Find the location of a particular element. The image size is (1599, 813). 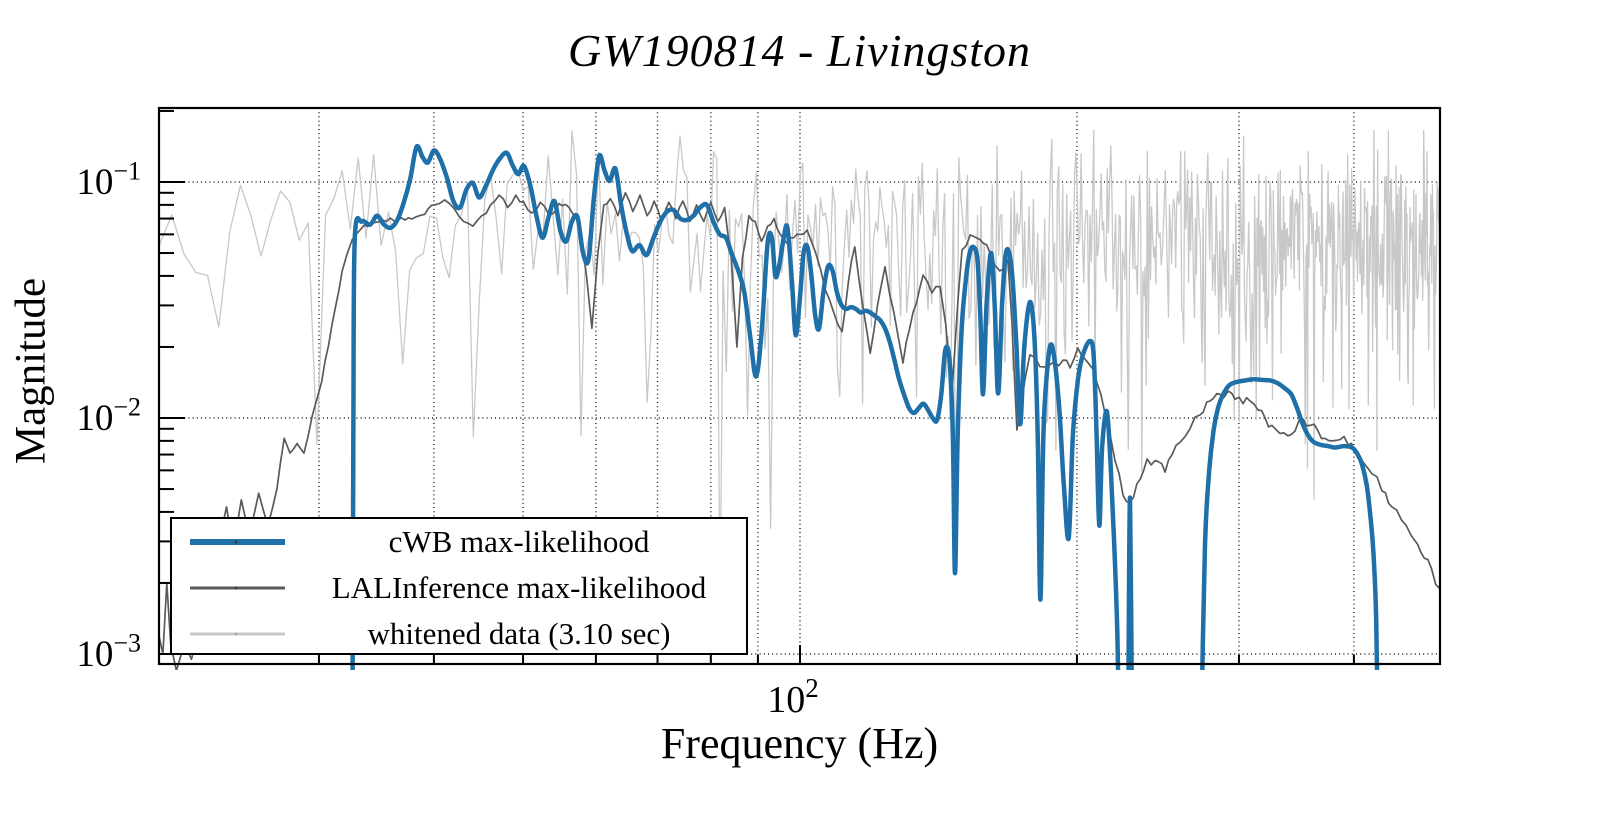

legend-item-whitened-data: whitened data (3.10 sec) is located at coordinates (459, 634).